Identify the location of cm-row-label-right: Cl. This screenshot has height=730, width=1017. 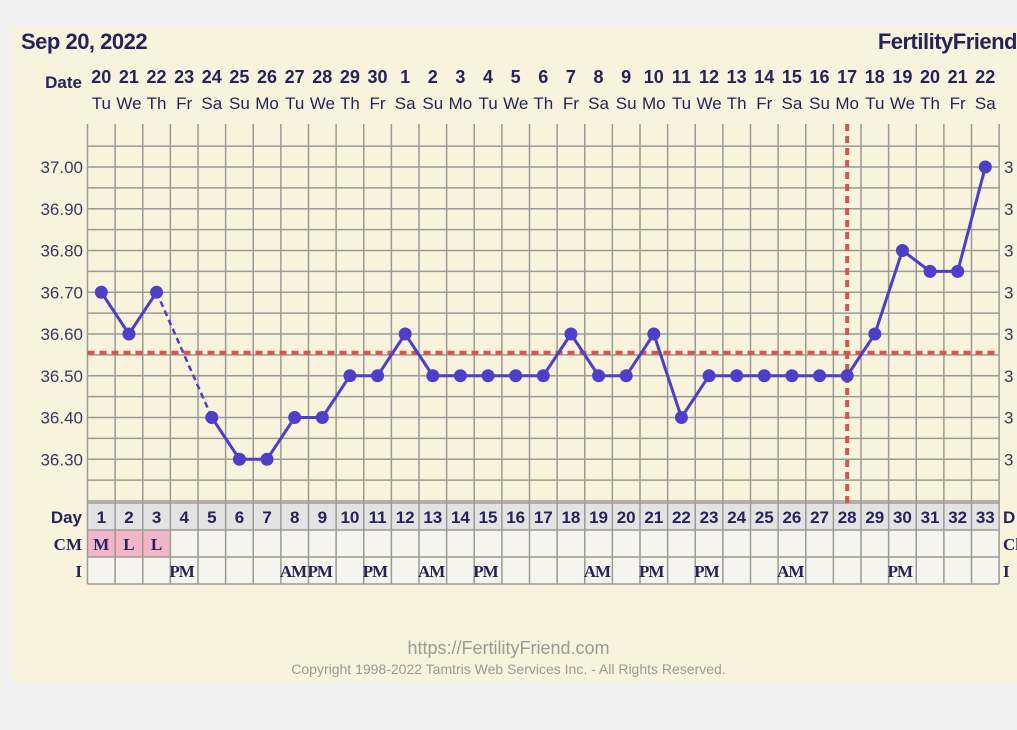
(1010, 544).